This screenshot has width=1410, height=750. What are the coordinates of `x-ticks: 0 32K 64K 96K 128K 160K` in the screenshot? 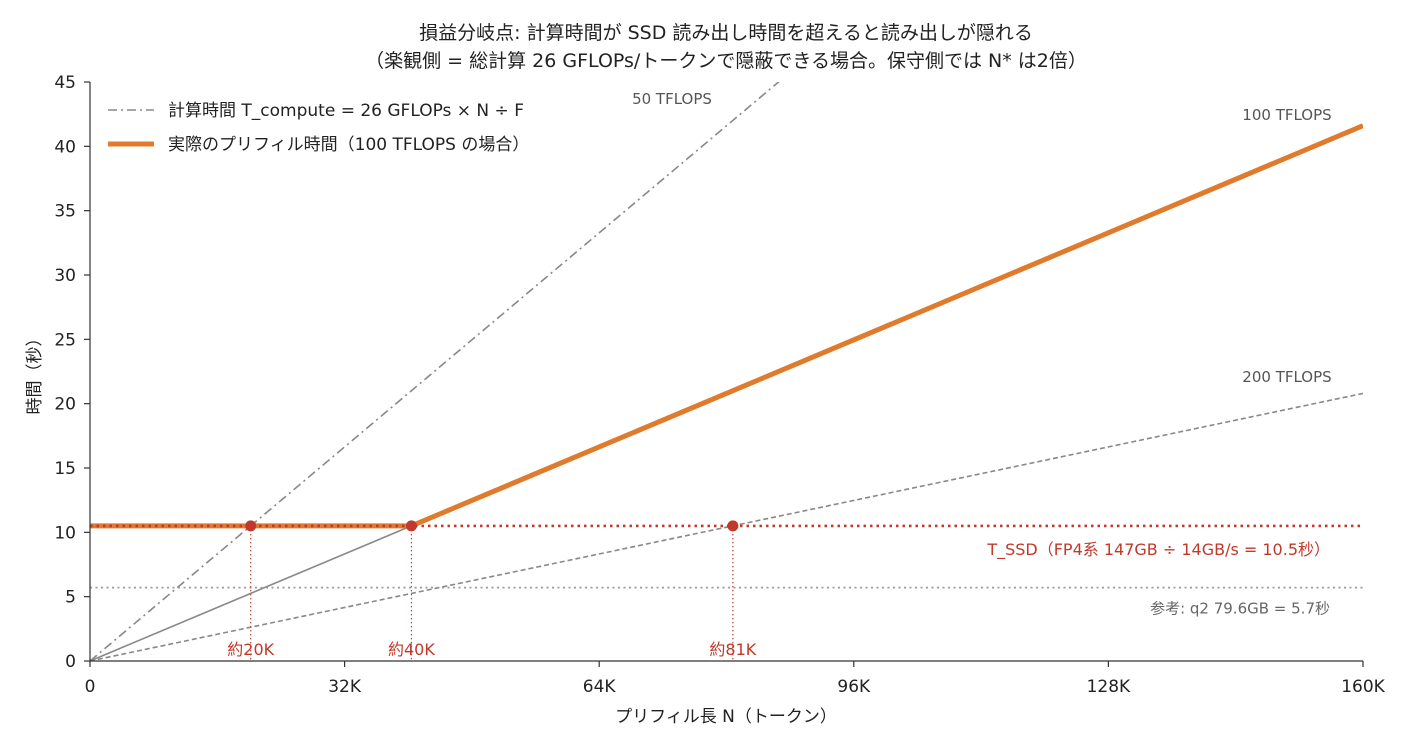 It's located at (735, 679).